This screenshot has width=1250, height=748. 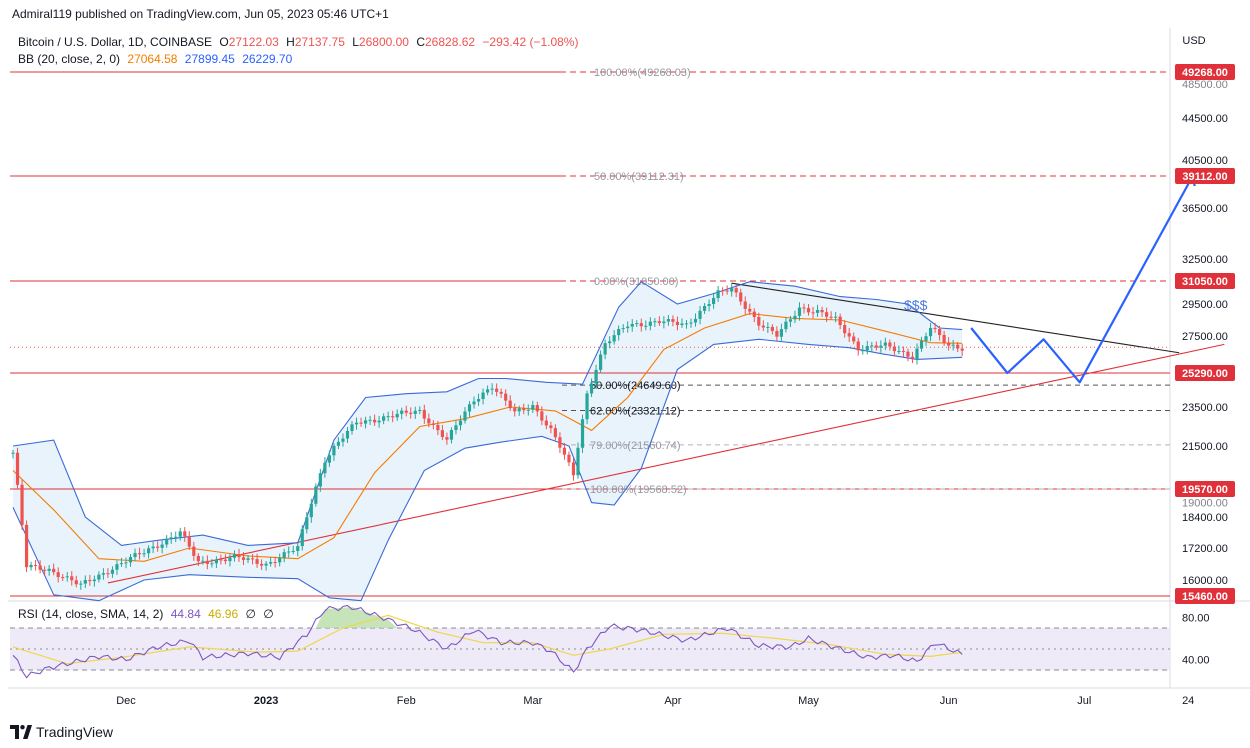 What do you see at coordinates (672, 701) in the screenshot?
I see `time-tick-label: Apr` at bounding box center [672, 701].